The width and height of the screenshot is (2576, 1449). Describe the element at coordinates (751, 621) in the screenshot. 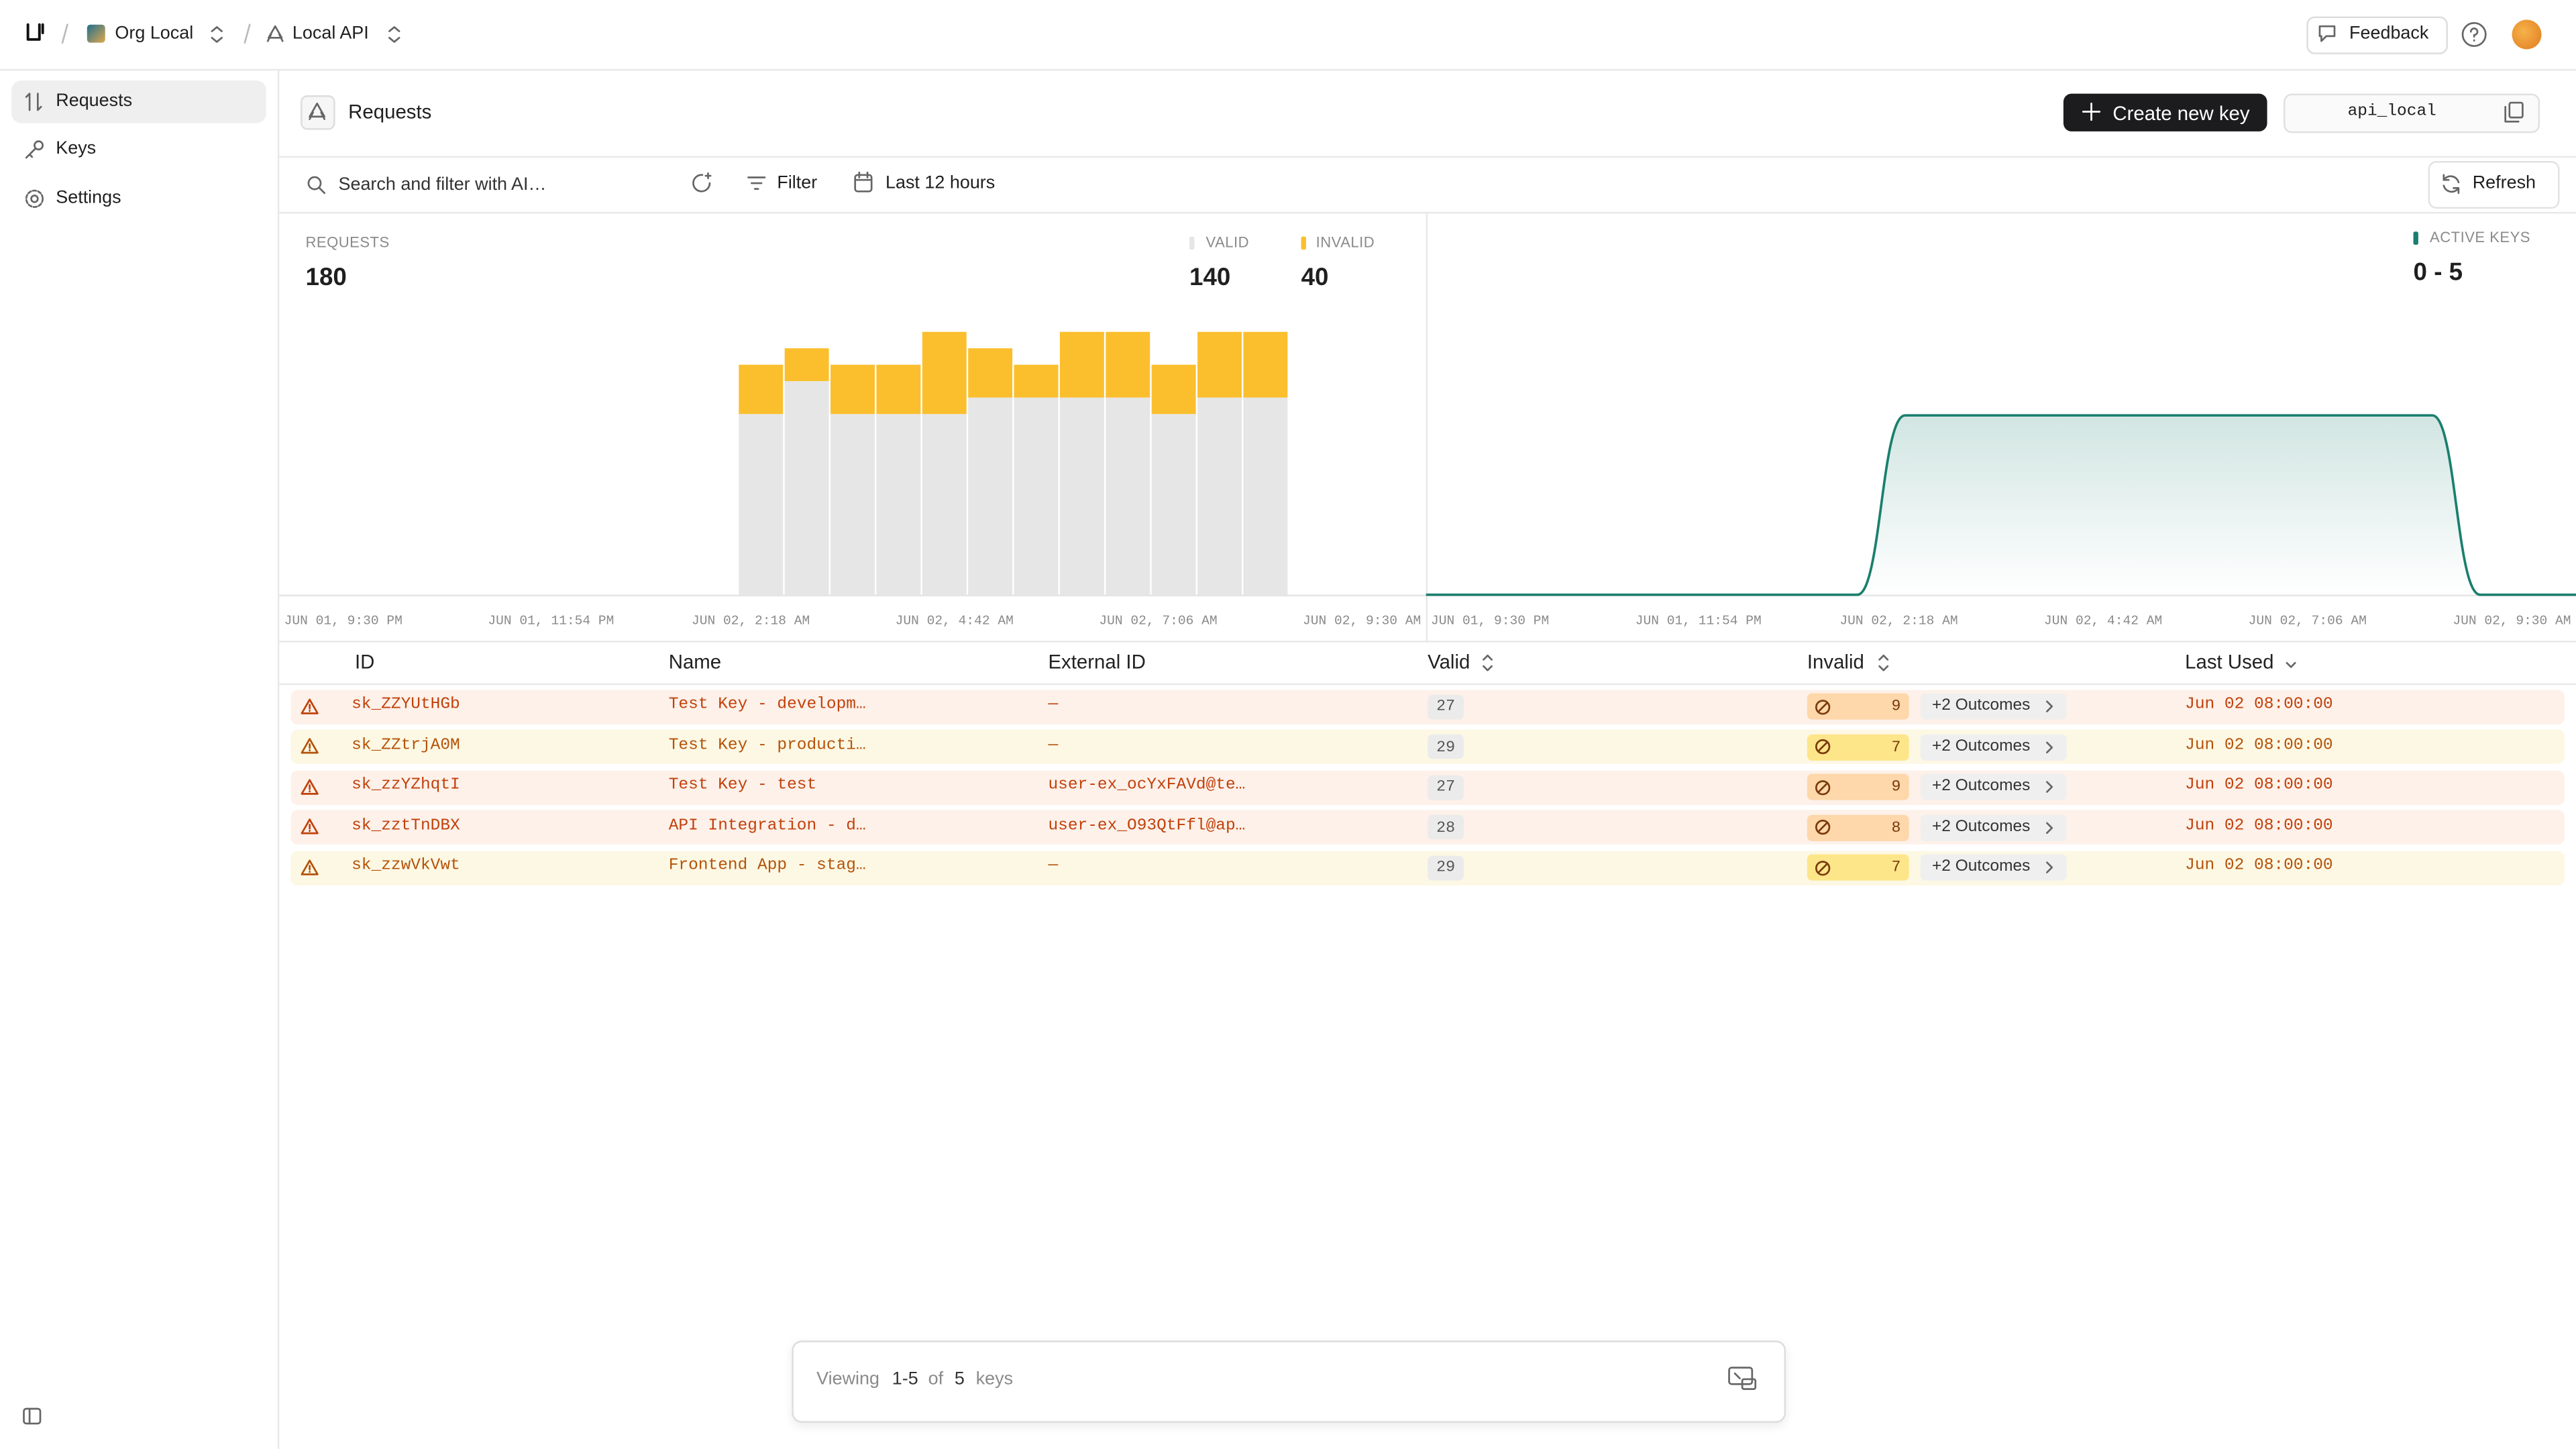

I see `x-tick-label: JUN 02, 2:18 AM` at that location.